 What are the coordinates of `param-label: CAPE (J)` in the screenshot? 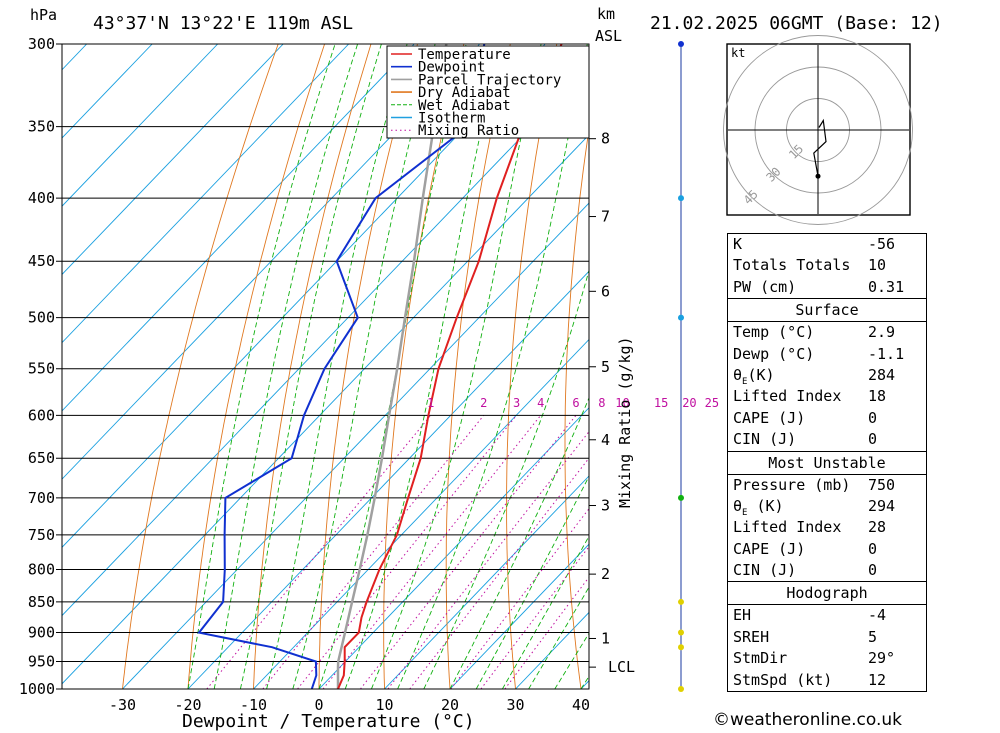 It's located at (769, 548).